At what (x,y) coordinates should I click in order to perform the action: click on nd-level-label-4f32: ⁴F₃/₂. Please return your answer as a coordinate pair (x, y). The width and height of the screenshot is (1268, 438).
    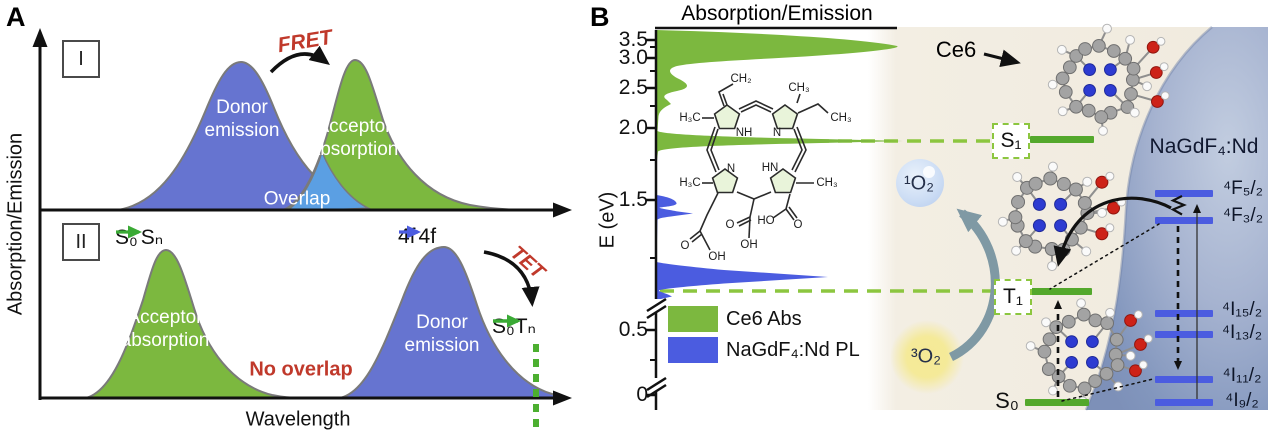
    Looking at the image, I should click on (1243, 215).